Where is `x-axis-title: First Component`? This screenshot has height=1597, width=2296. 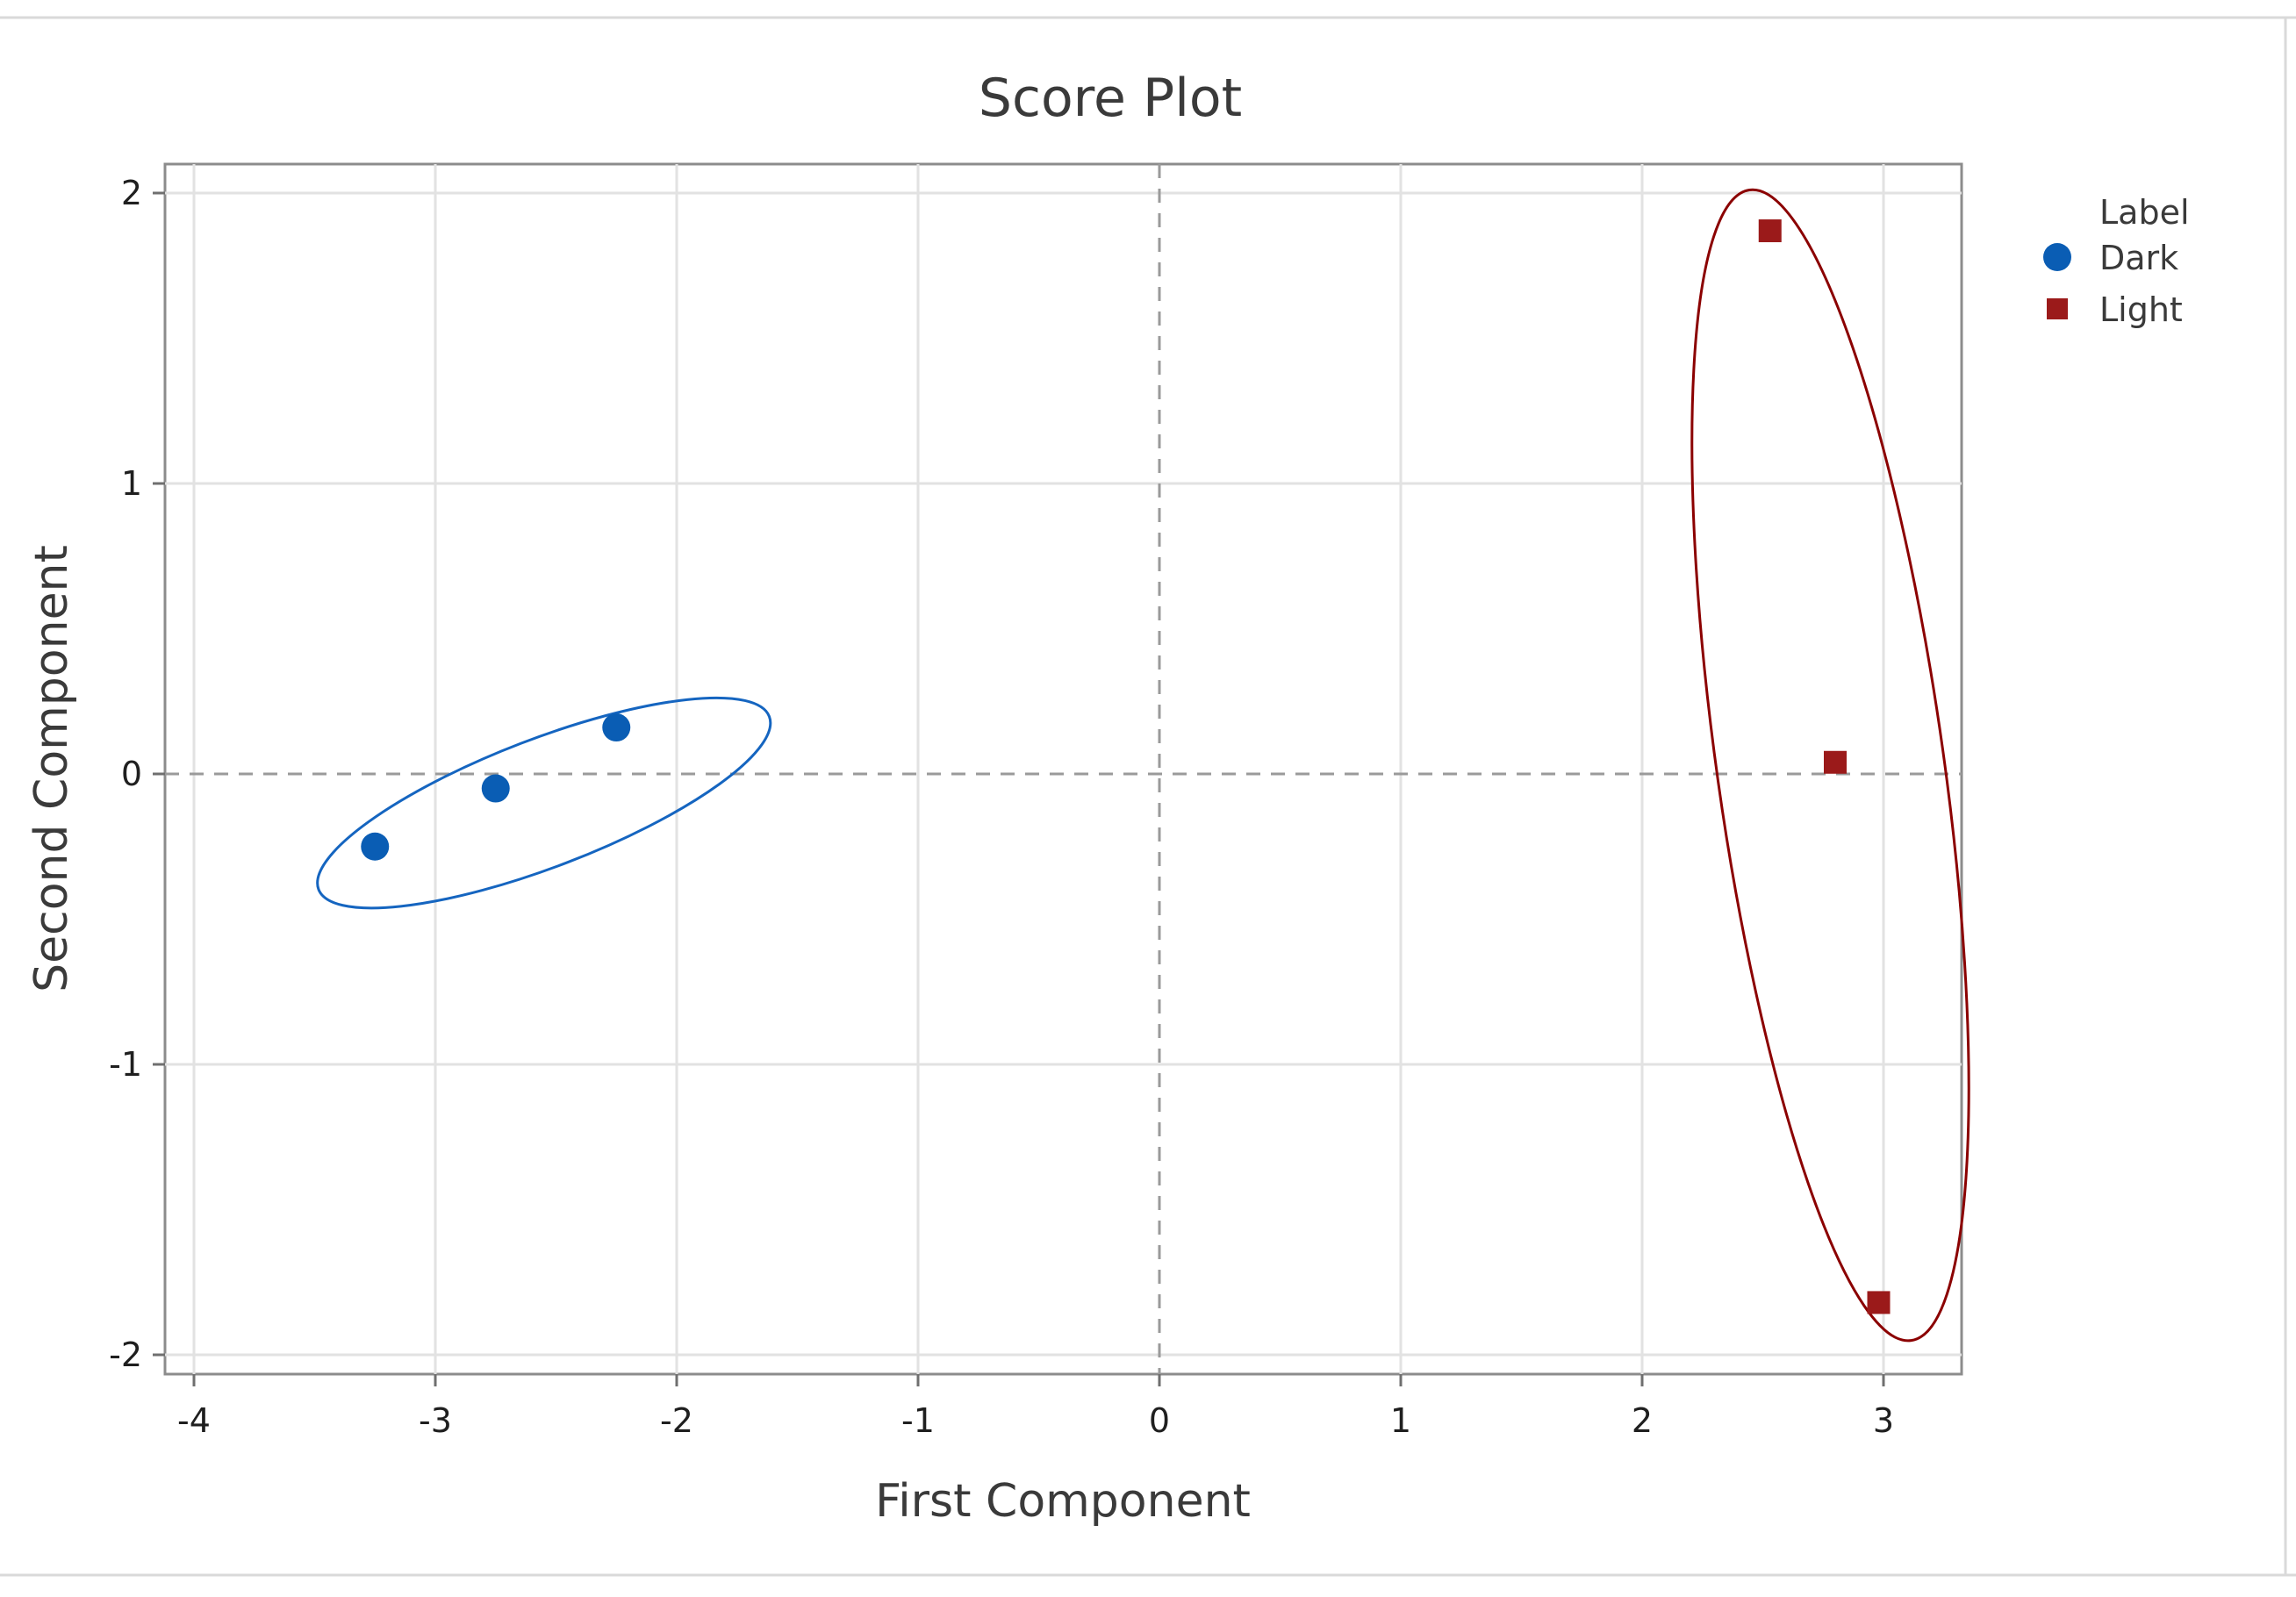 x-axis-title: First Component is located at coordinates (1063, 1501).